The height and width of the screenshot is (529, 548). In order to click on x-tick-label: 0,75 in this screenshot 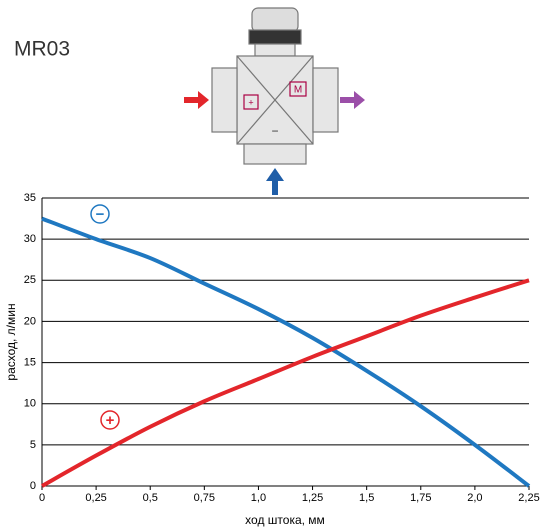, I will do `click(204, 498)`.